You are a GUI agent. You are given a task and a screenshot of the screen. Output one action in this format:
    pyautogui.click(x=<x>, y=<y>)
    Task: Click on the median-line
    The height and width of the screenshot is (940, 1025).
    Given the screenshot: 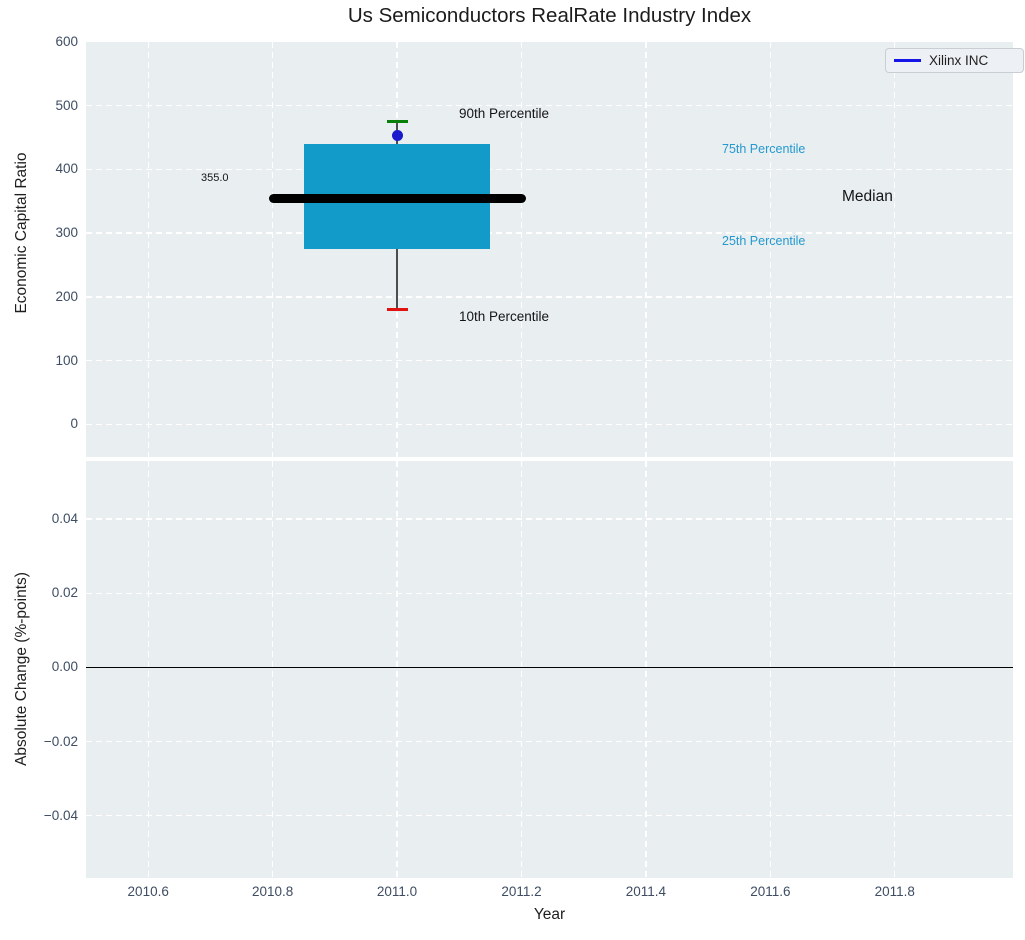 What is the action you would take?
    pyautogui.click(x=398, y=198)
    